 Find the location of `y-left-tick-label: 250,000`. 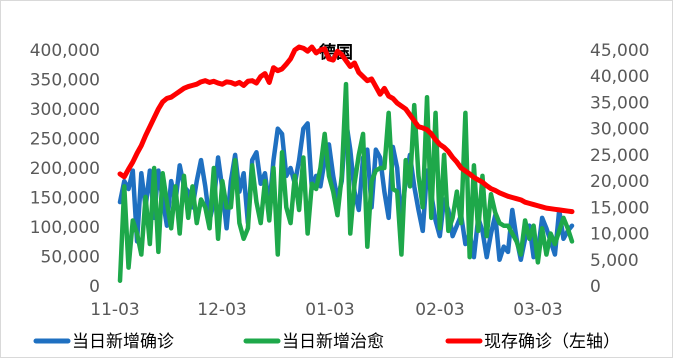

y-left-tick-label: 250,000 is located at coordinates (65, 140).